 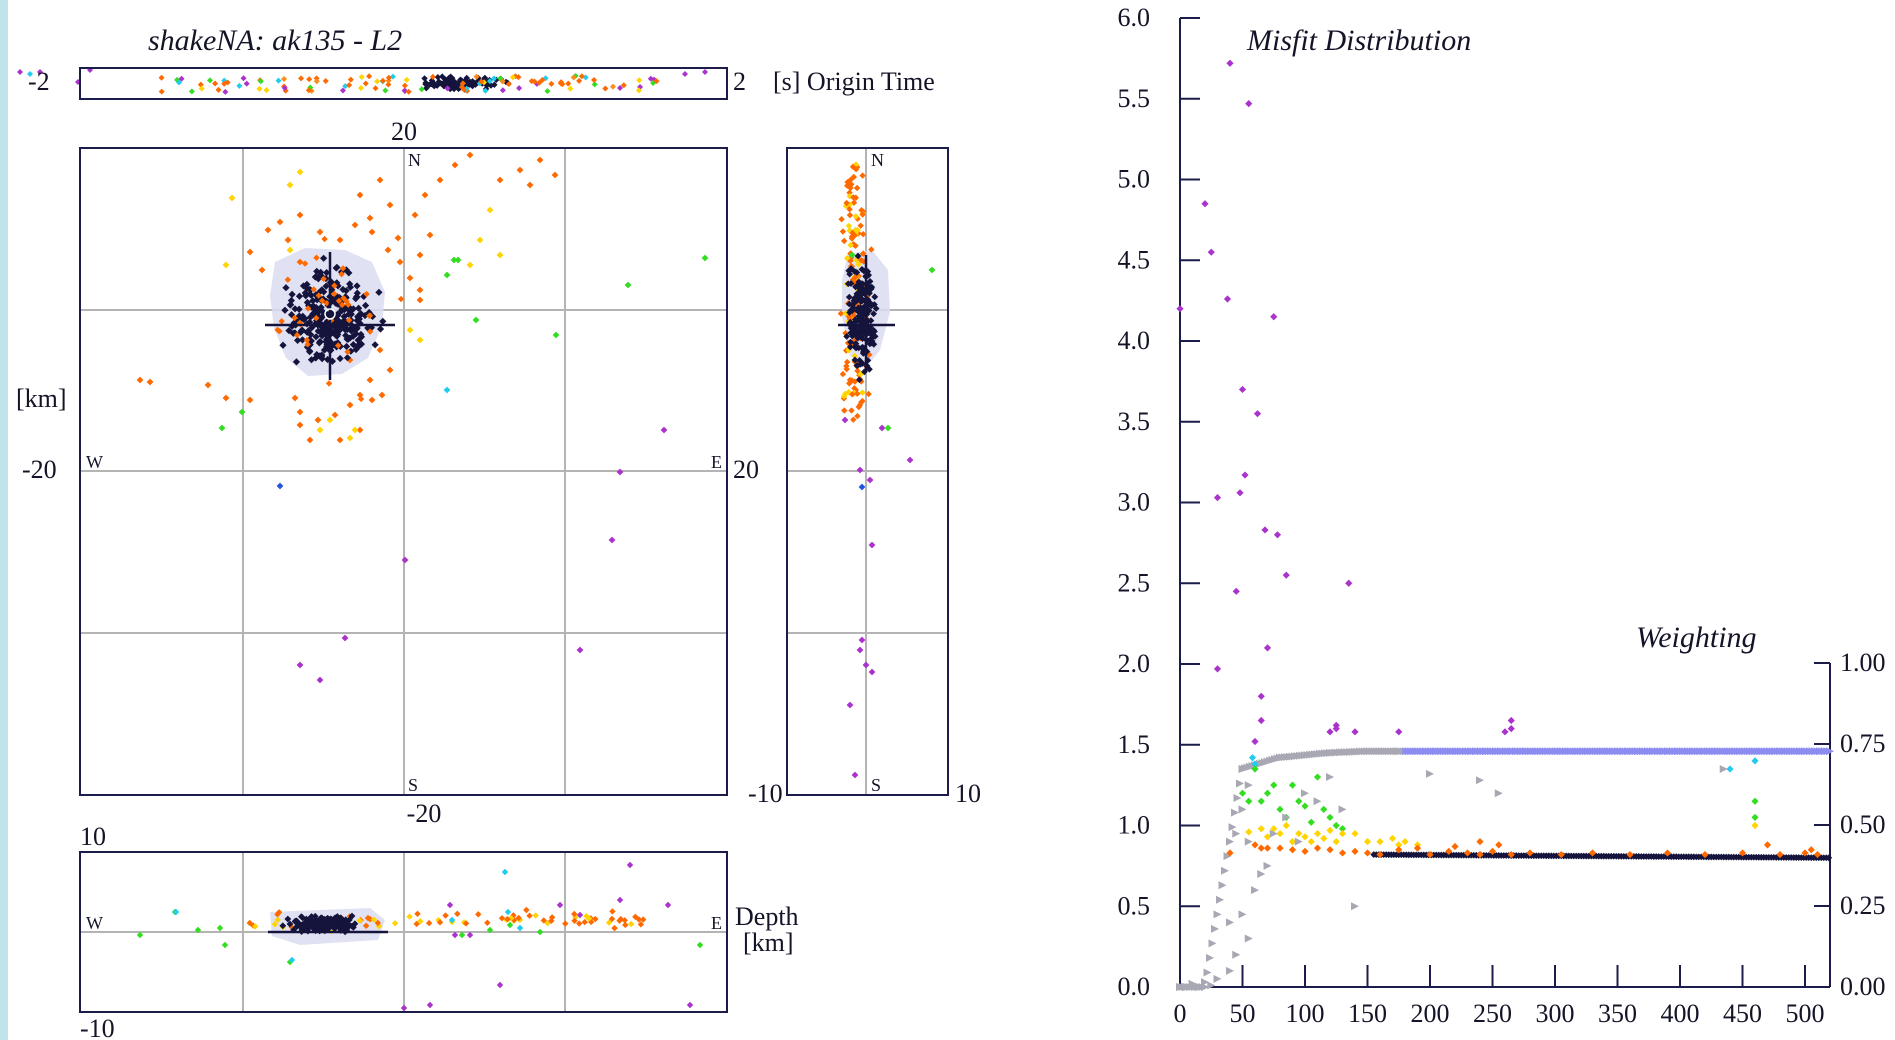 What do you see at coordinates (1617, 1013) in the screenshot?
I see `chart-x-tick-label: 350` at bounding box center [1617, 1013].